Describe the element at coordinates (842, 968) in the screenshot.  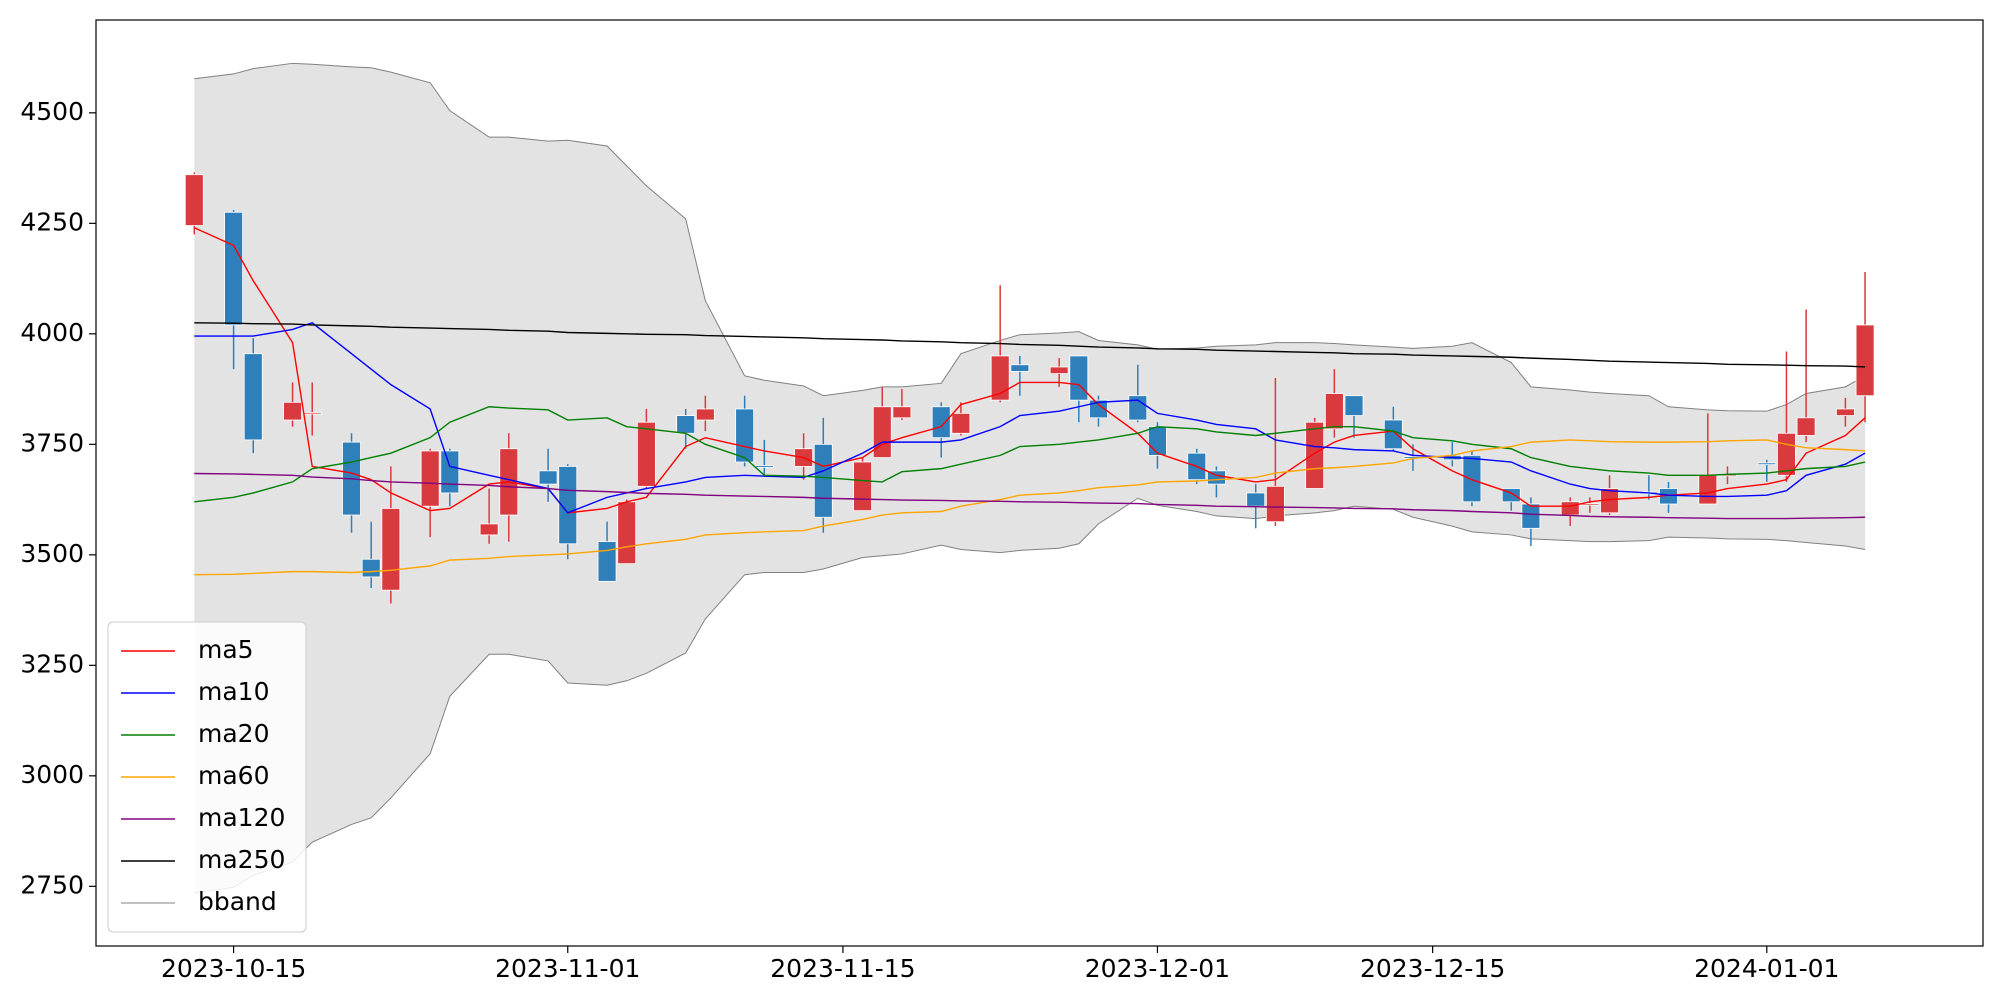
I see `x-tick-label: 2023-11-15` at that location.